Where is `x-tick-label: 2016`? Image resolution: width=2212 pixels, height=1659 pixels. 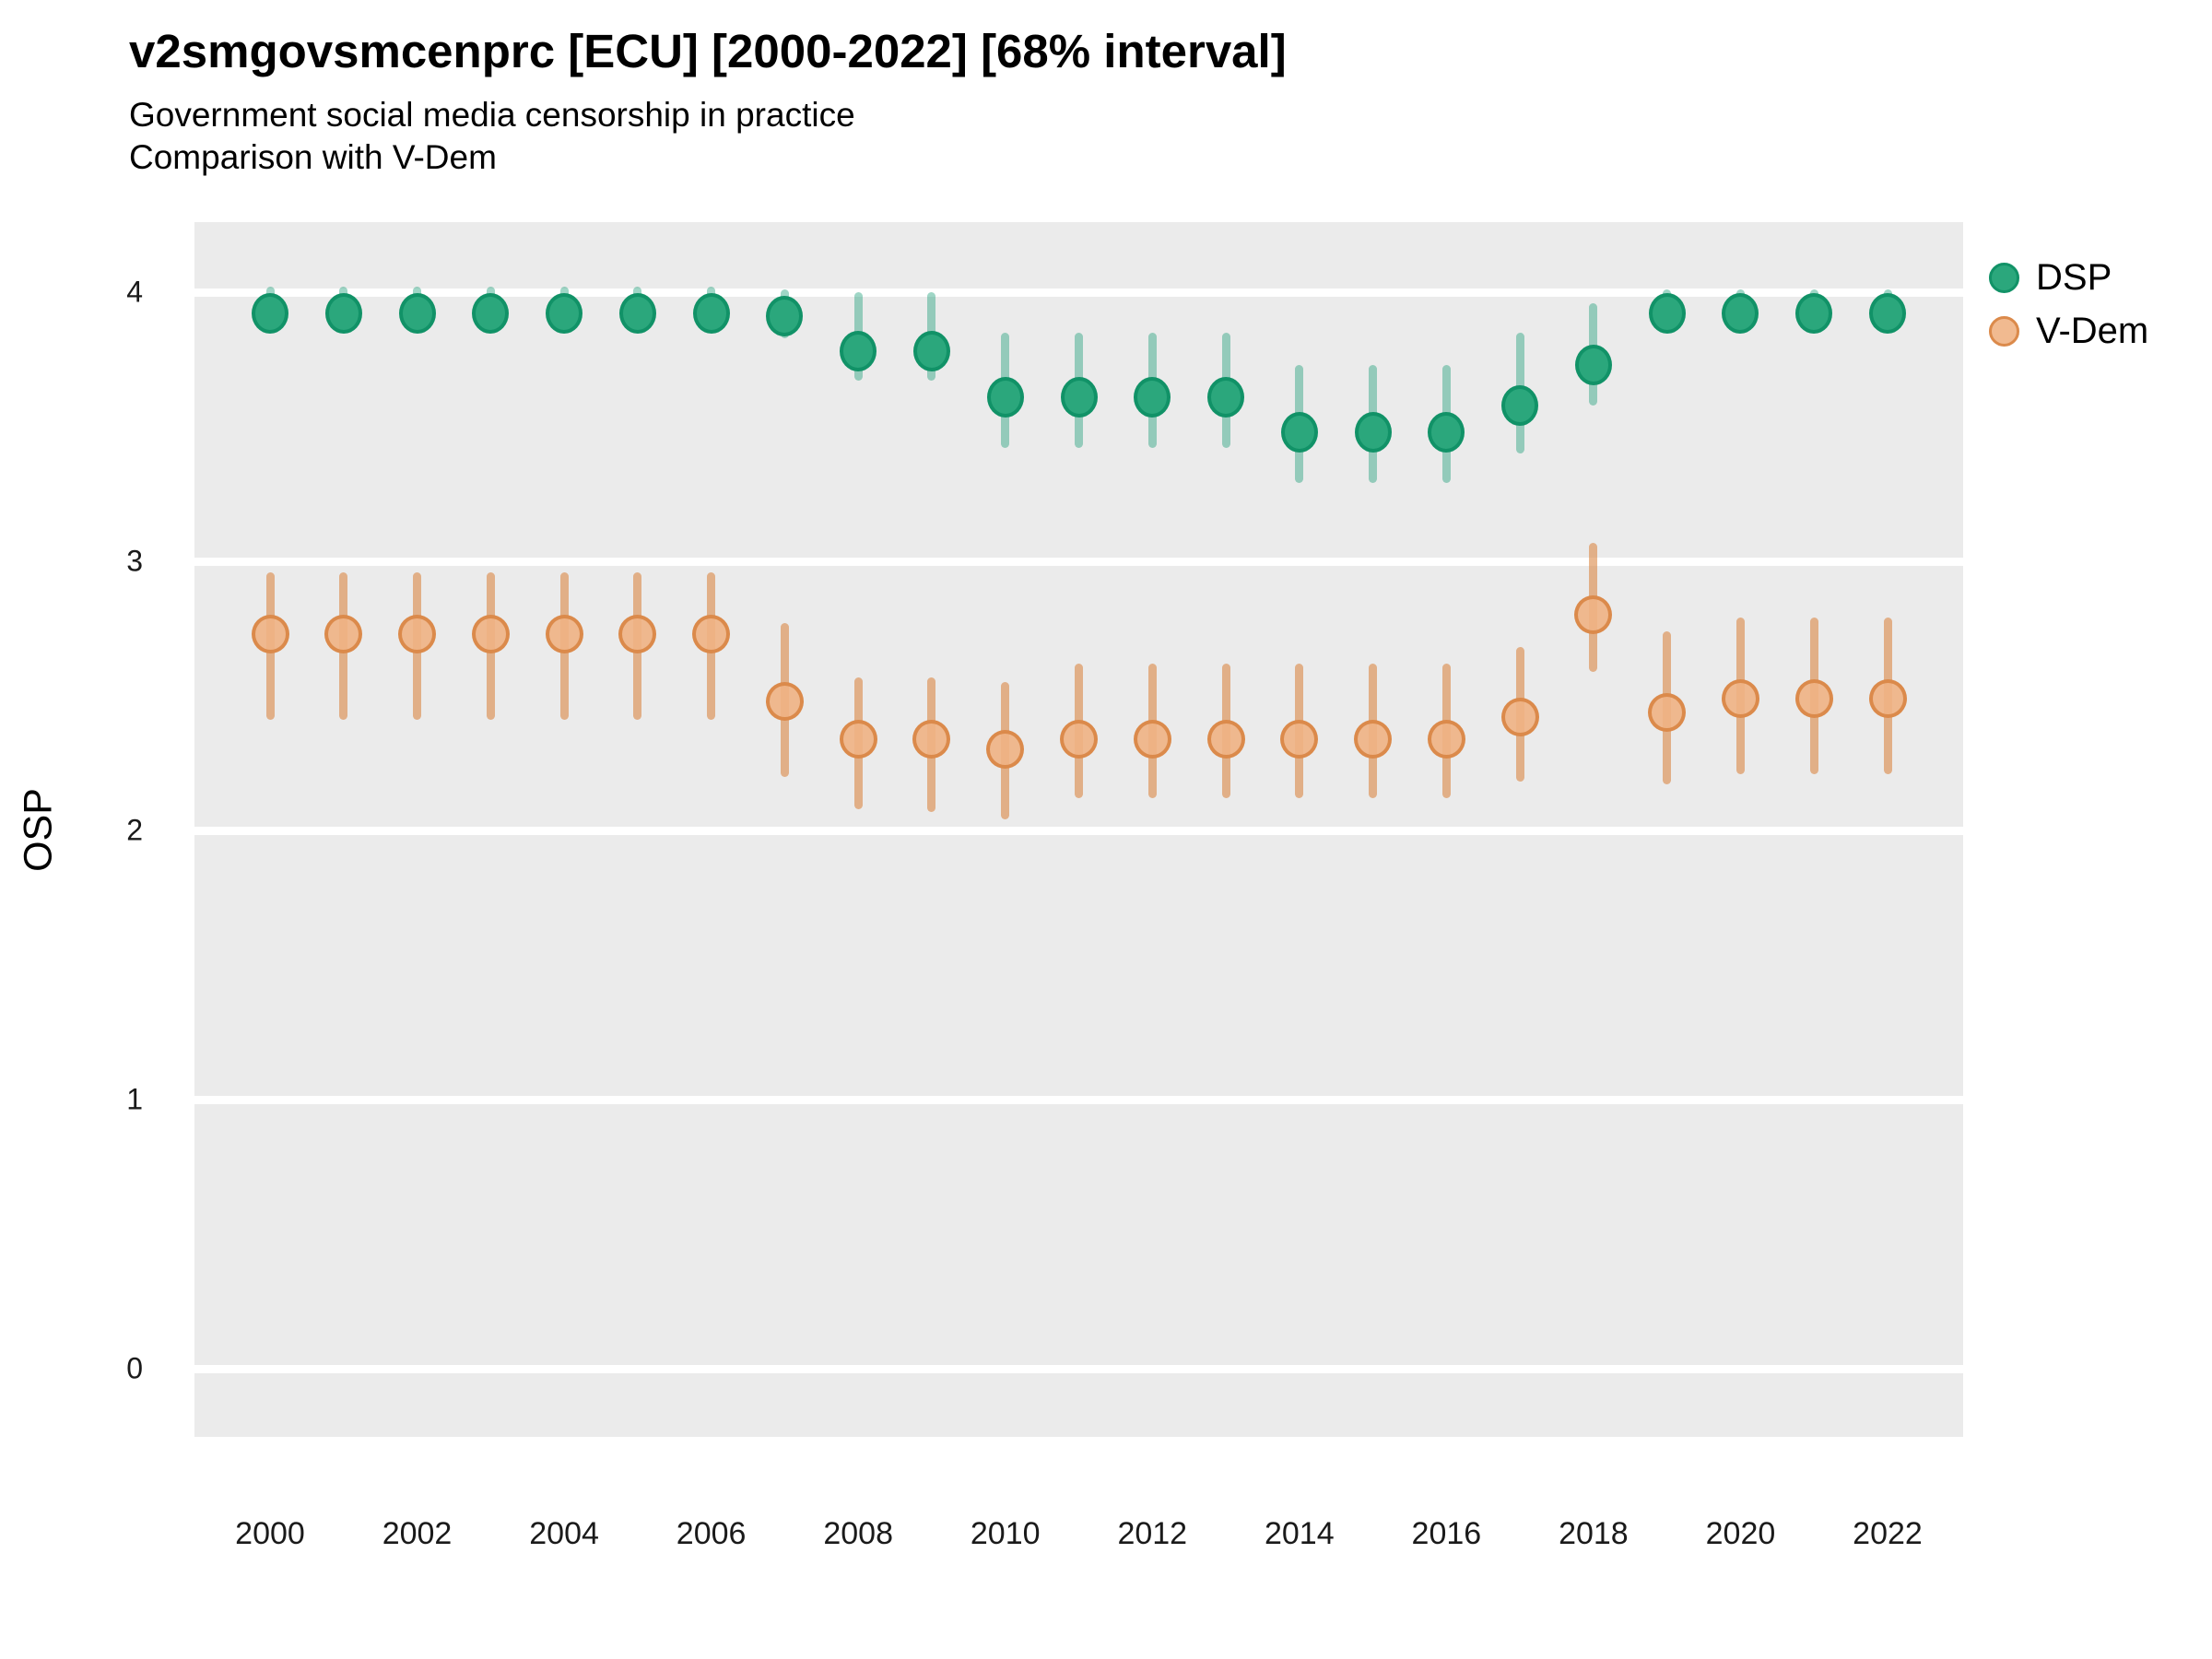
x-tick-label: 2016 is located at coordinates (1446, 1533).